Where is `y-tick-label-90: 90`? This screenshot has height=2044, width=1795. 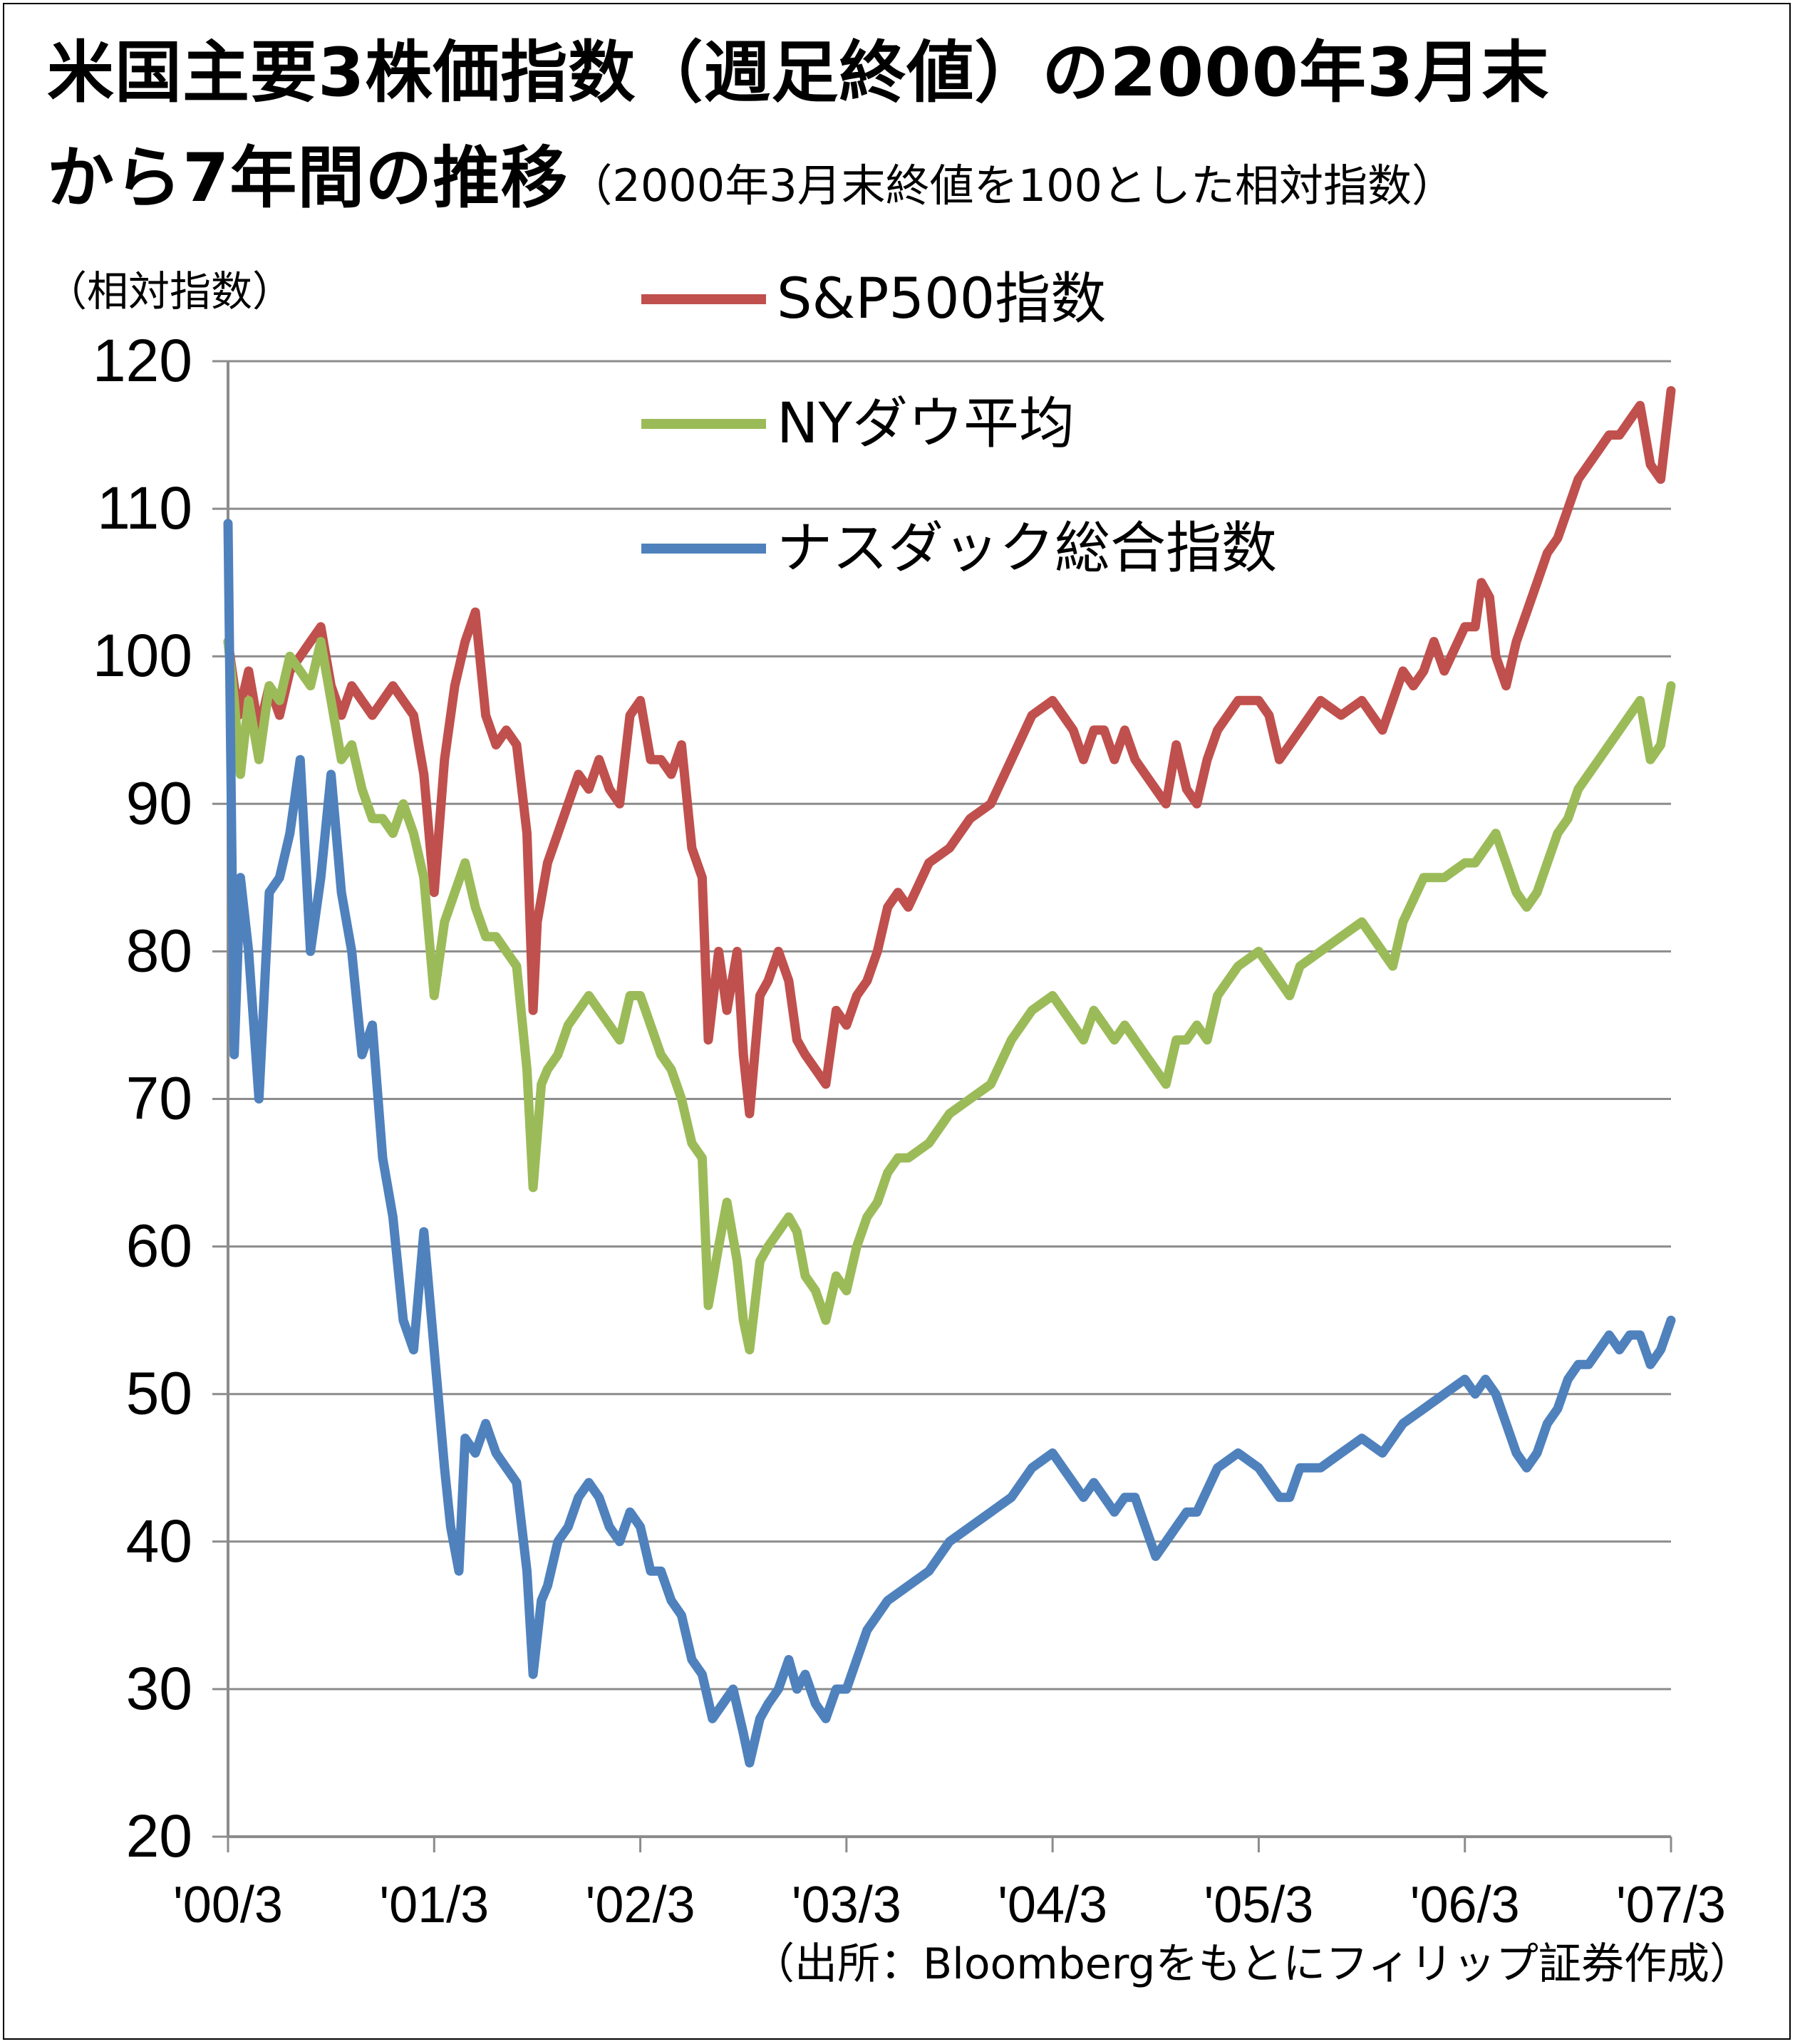 y-tick-label-90: 90 is located at coordinates (159, 802).